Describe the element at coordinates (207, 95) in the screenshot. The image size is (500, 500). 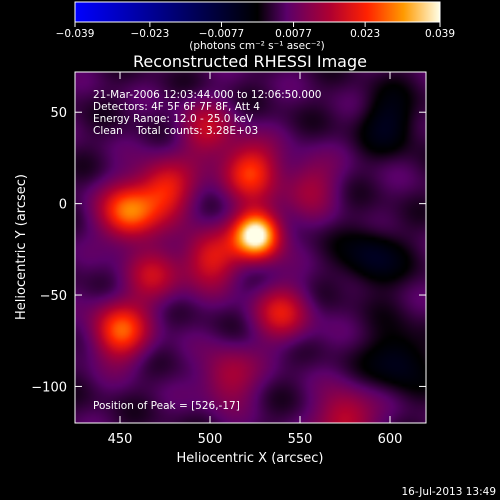
I see `annotation-time: 21-Mar-2006 12:03:44.000 to 12:06:50.000` at that location.